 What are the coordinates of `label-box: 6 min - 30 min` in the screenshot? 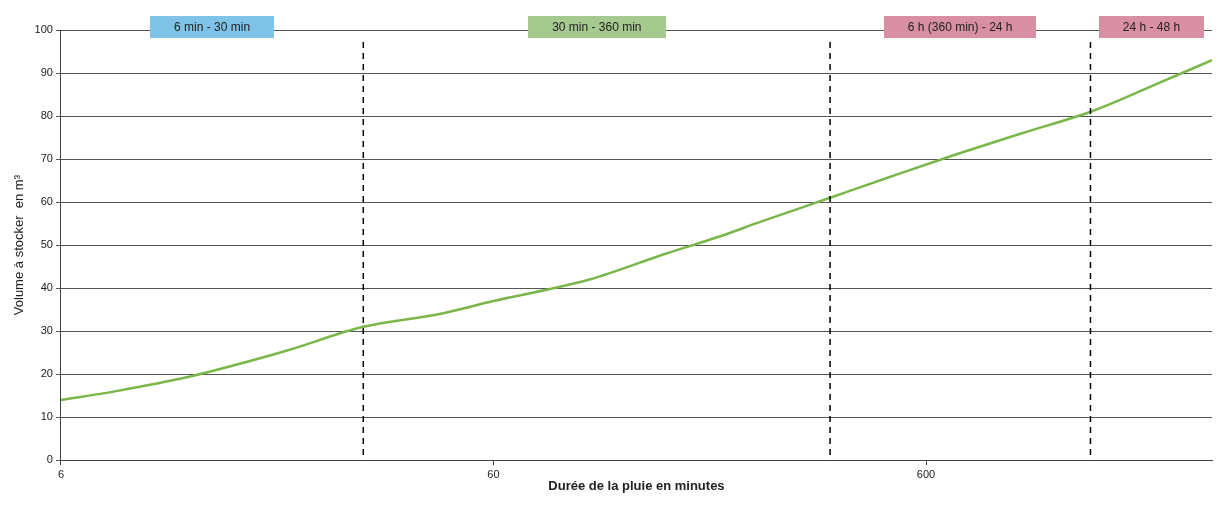 It's located at (212, 27).